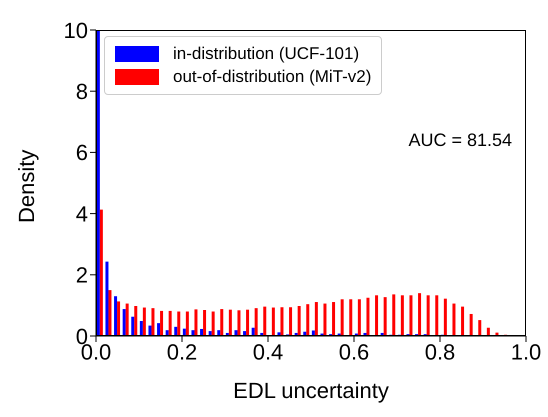 The height and width of the screenshot is (417, 548). What do you see at coordinates (82, 213) in the screenshot?
I see `y-tick-label: 4` at bounding box center [82, 213].